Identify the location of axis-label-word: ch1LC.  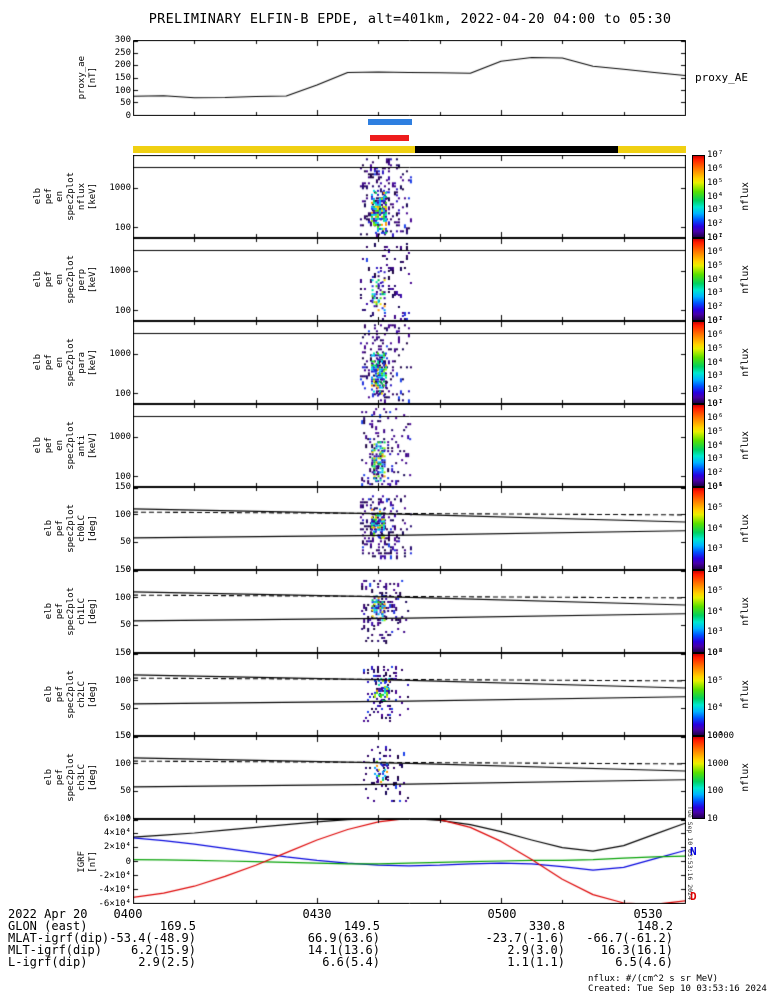
(82, 611).